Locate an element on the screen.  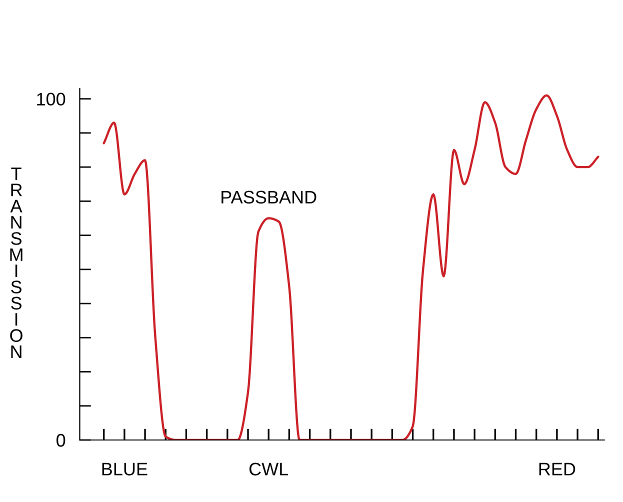
y-tick-label: 0 is located at coordinates (61, 440).